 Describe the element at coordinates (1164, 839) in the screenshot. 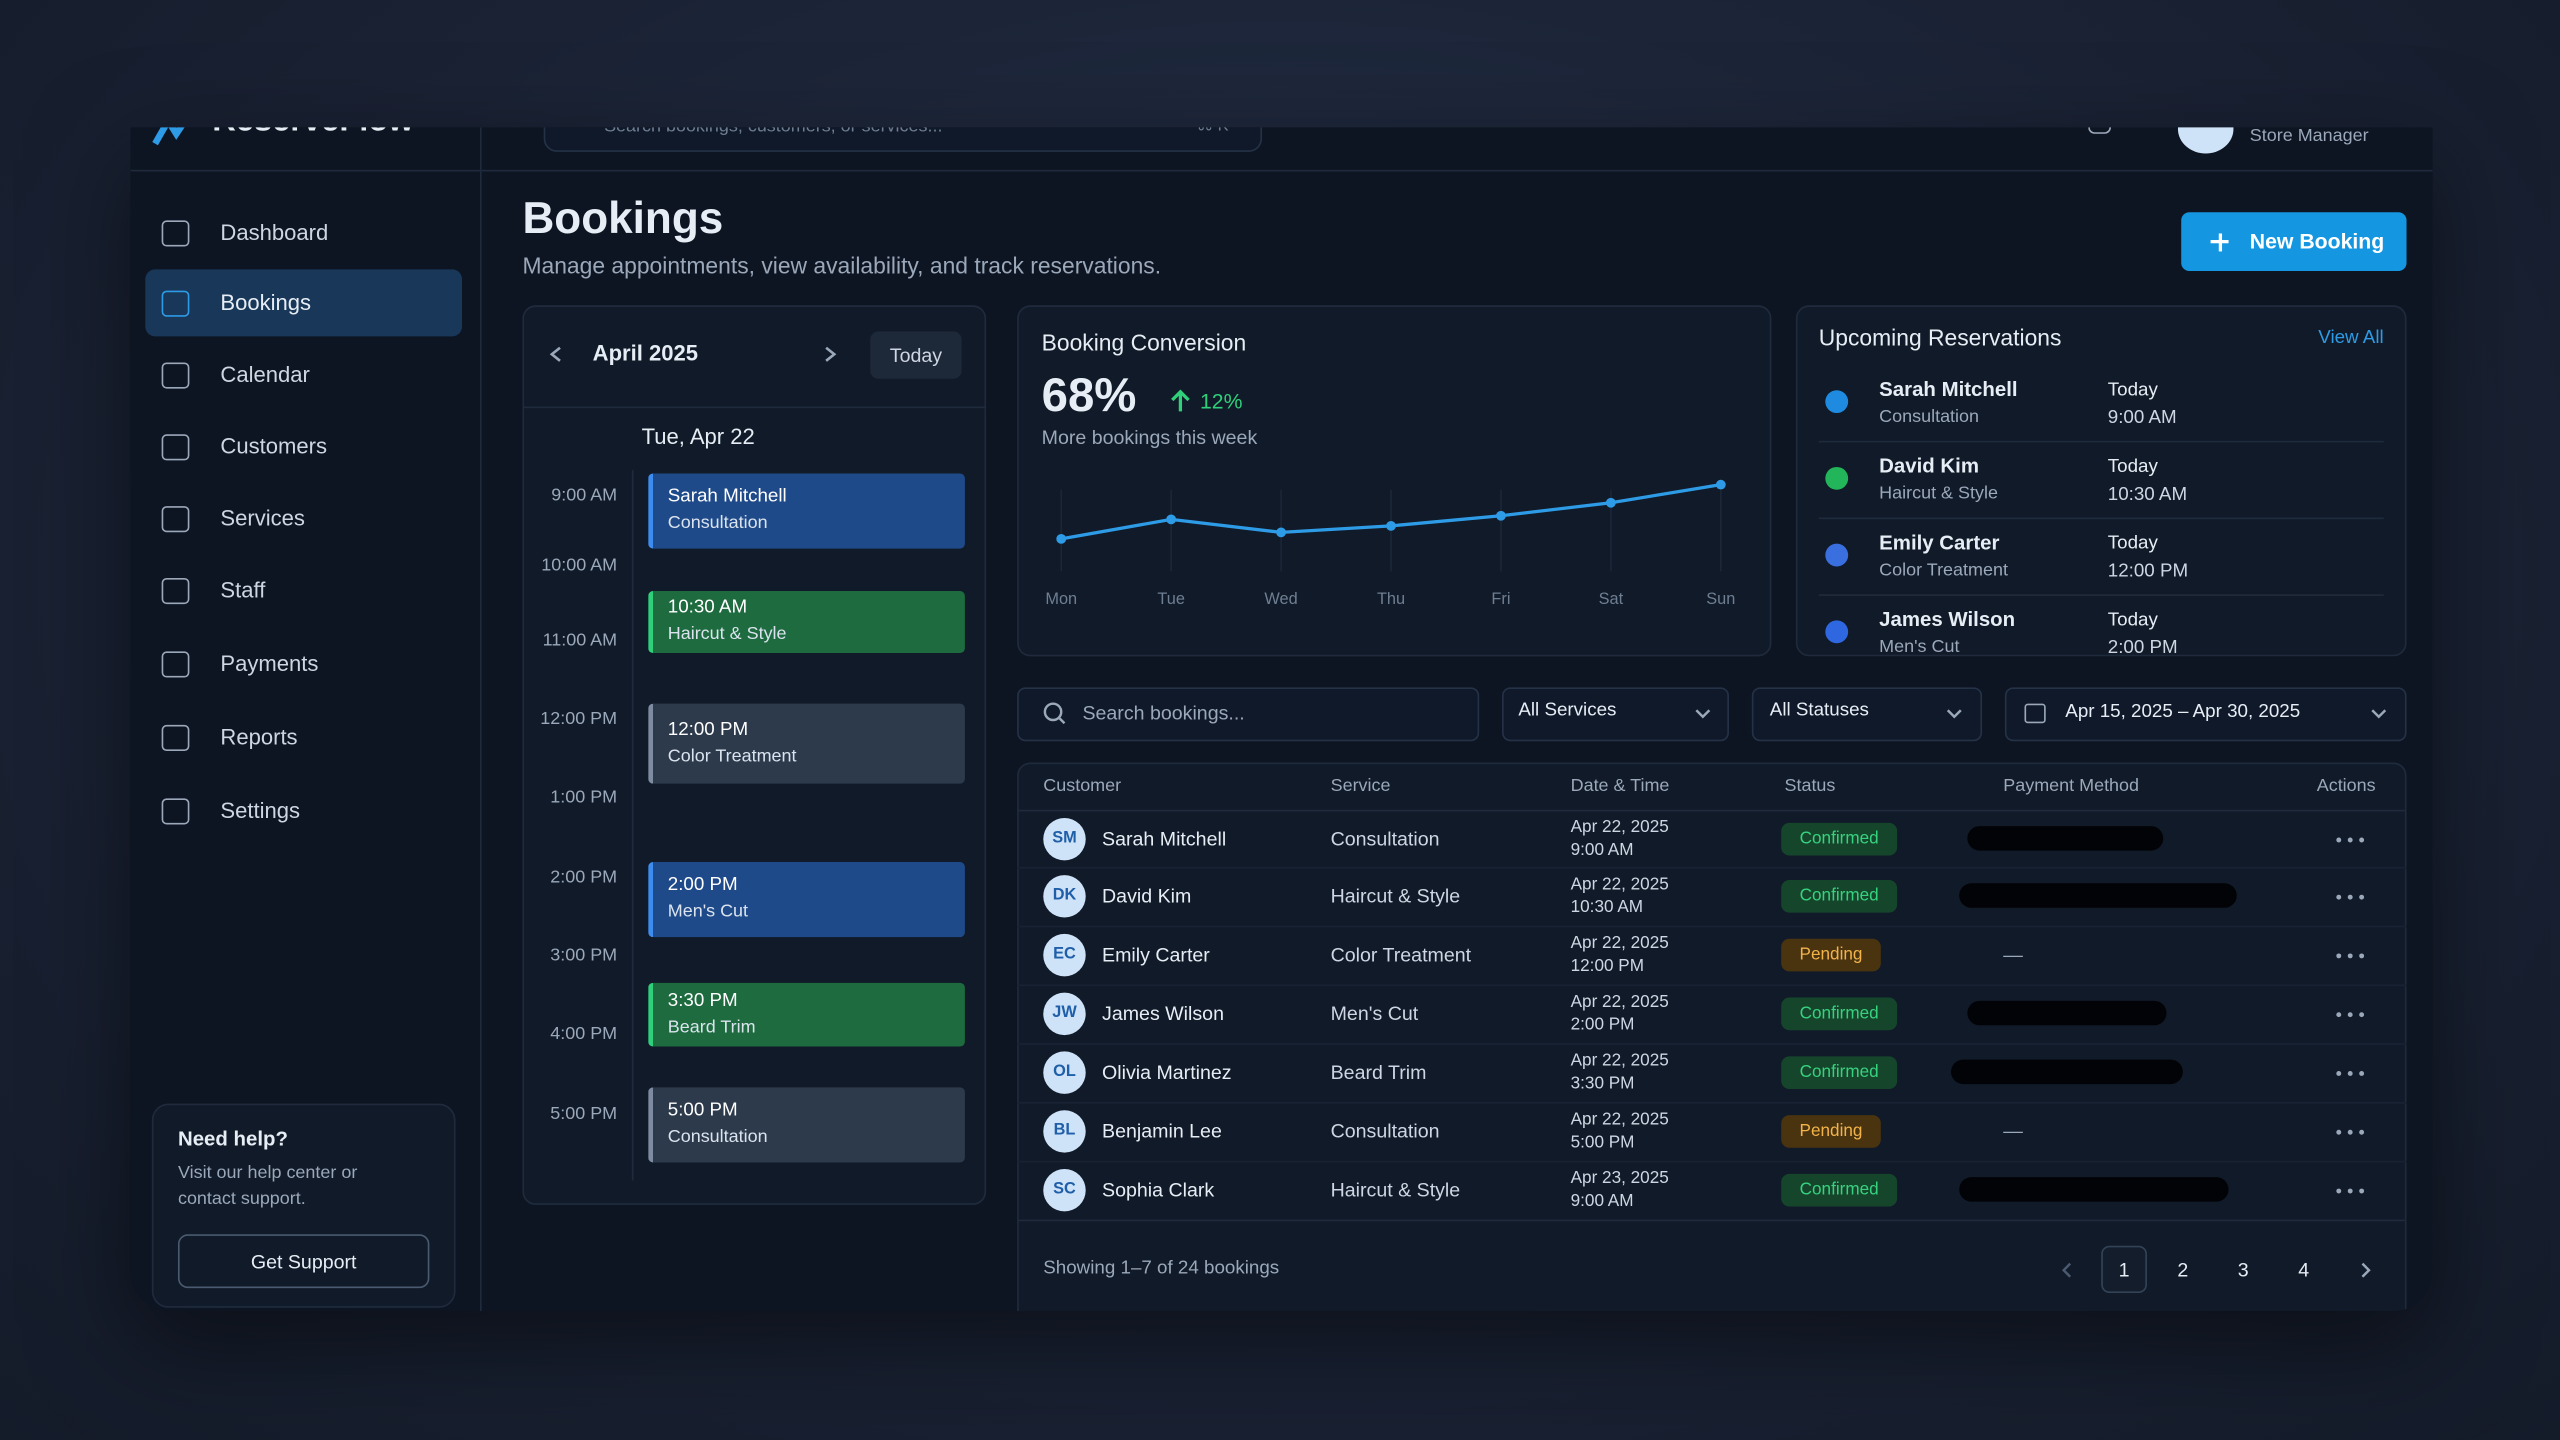

I see `customer-name: Sarah Mitchell` at that location.